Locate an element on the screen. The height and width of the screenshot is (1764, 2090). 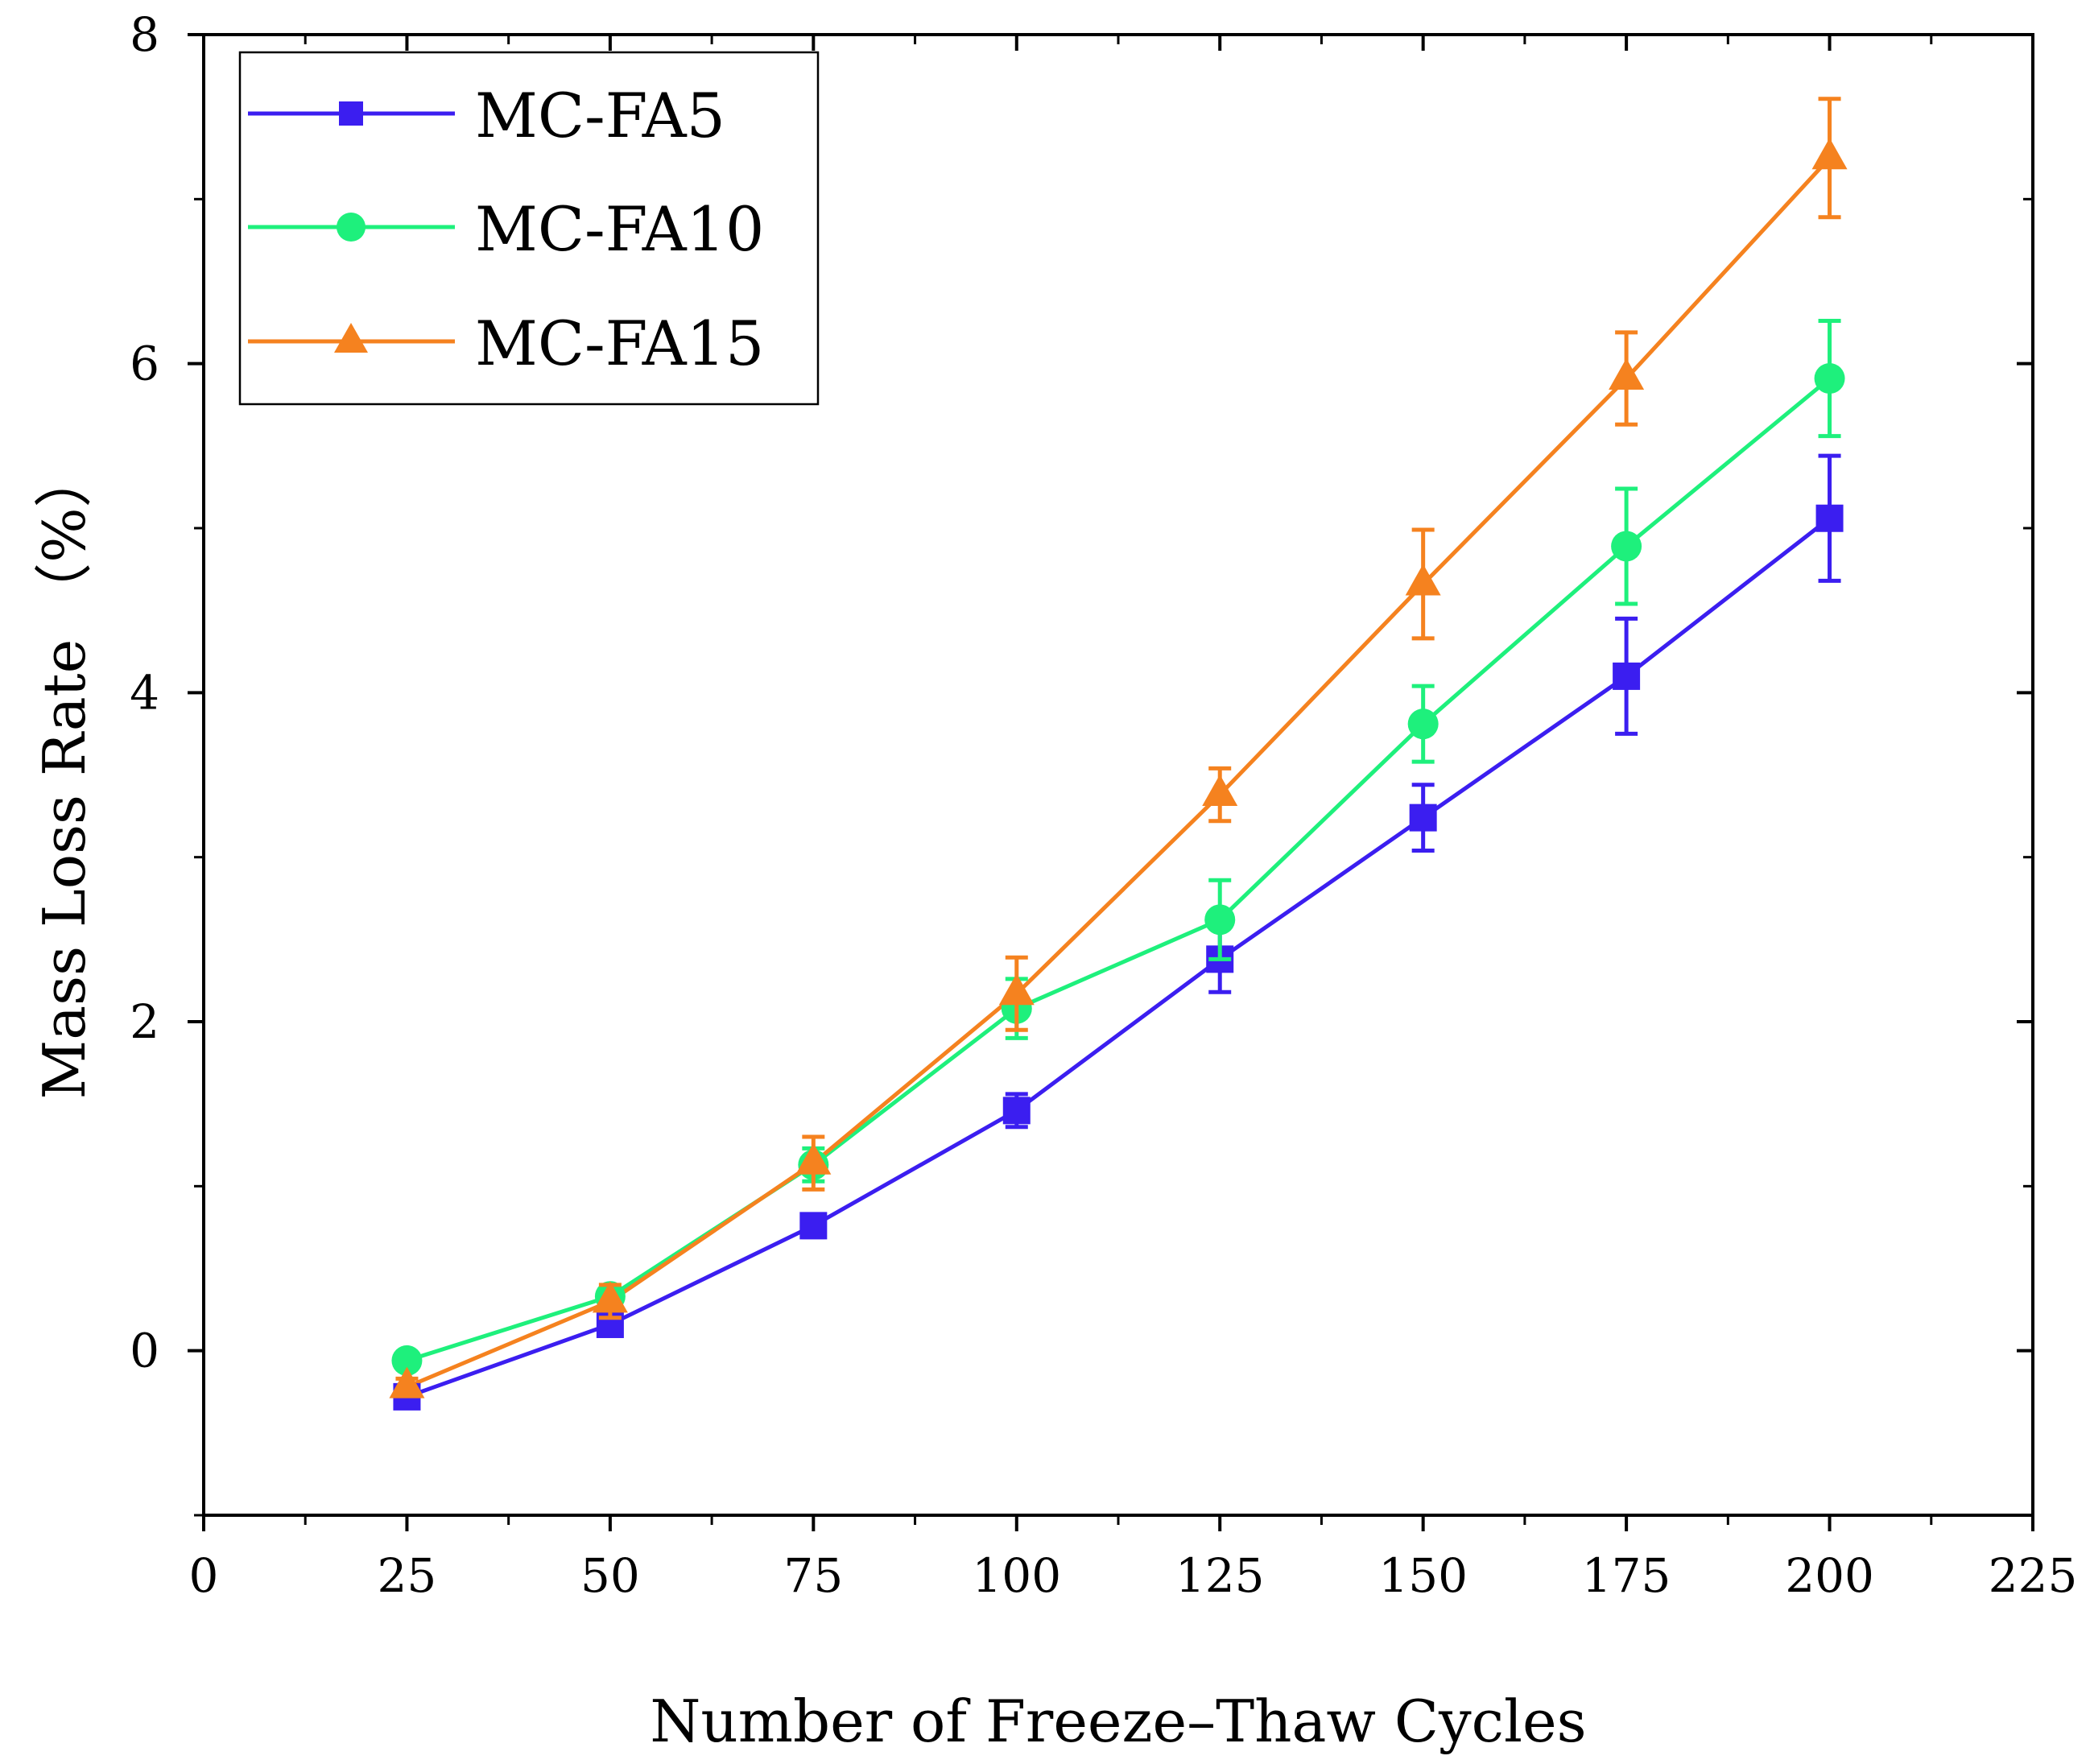
y-tick-label-4: 4 is located at coordinates (144, 693).